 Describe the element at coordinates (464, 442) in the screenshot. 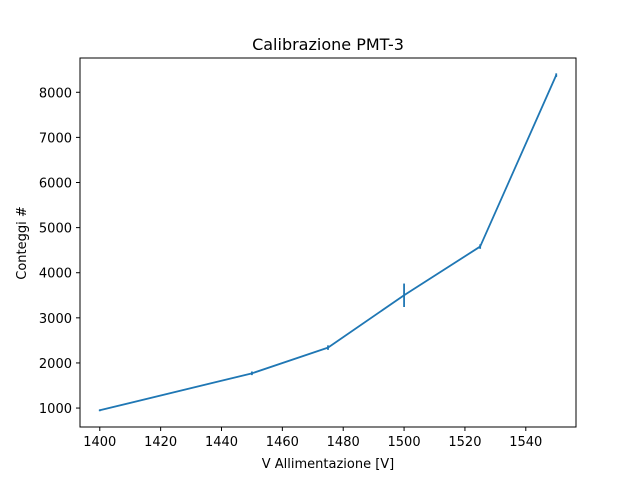

I see `x-tick-label: 1520` at that location.